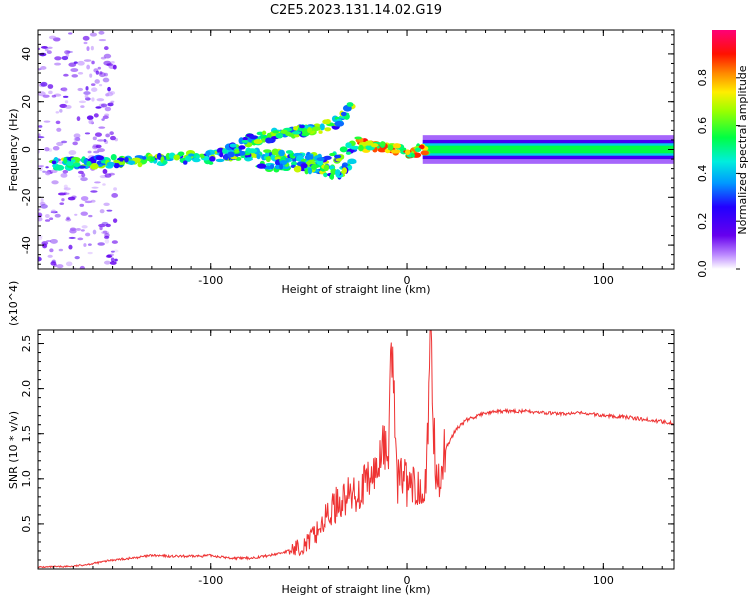  I want to click on snr-y-axis-label: SNR (10 * v/v), so click(13, 450).